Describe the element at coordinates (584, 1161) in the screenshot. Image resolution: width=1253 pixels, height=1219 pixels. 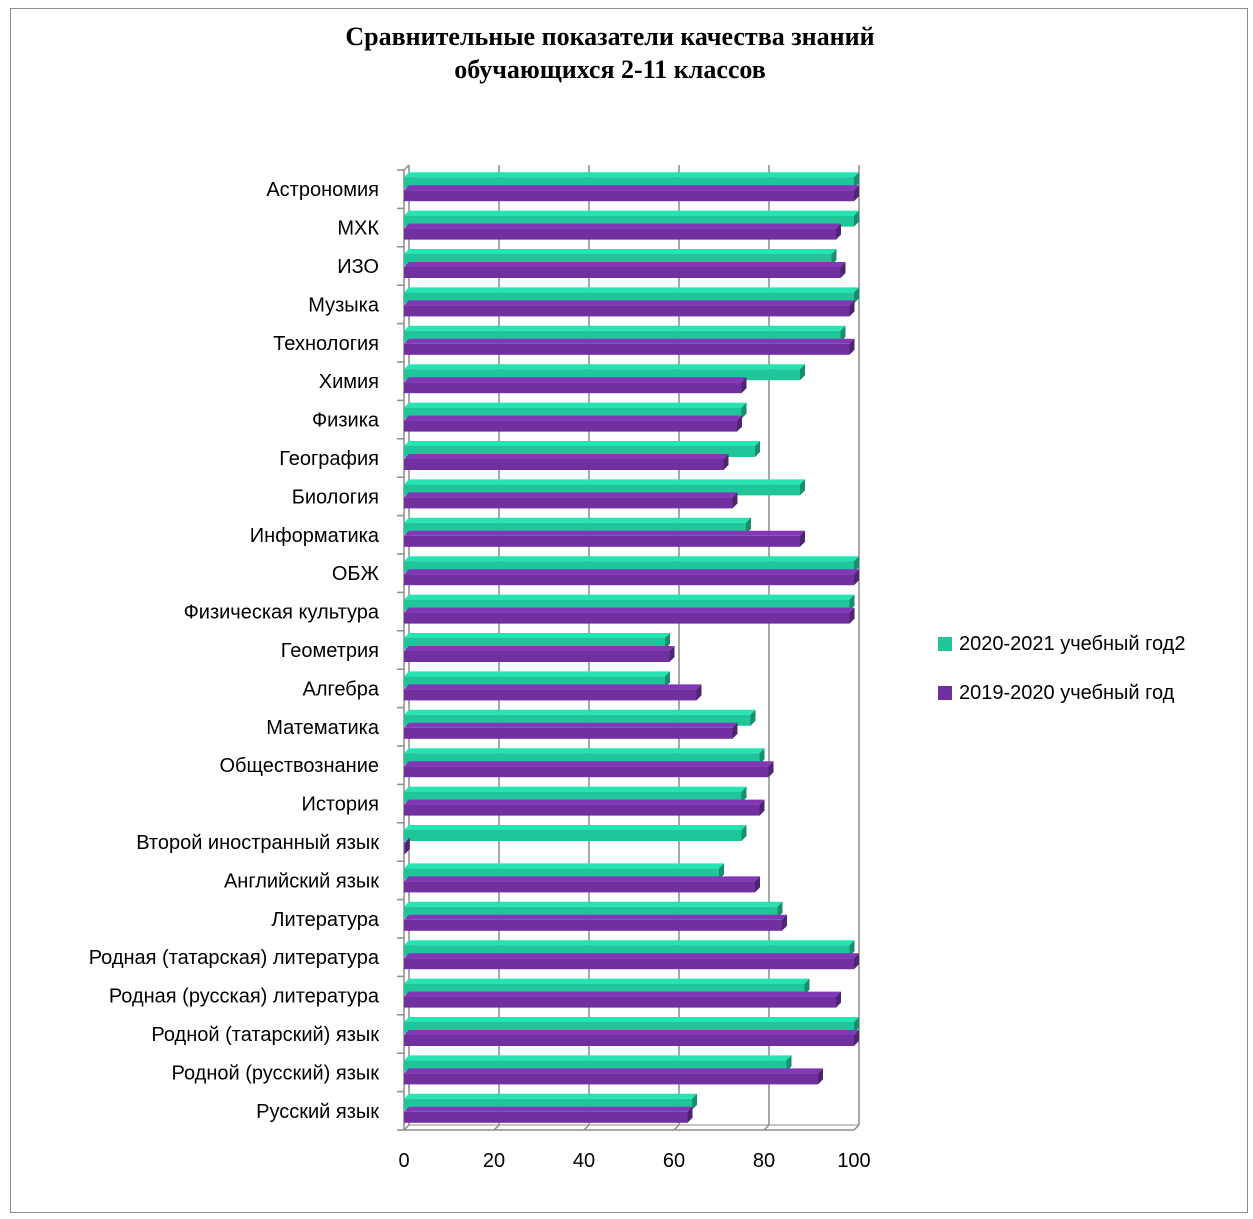
I see `x-tick-label: 40` at that location.